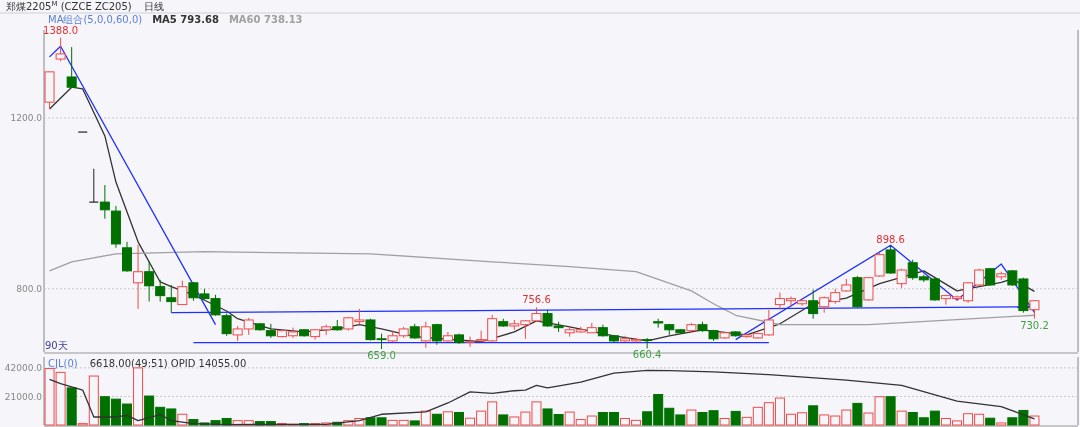  I want to click on text: MA60 738.13, so click(265, 19).